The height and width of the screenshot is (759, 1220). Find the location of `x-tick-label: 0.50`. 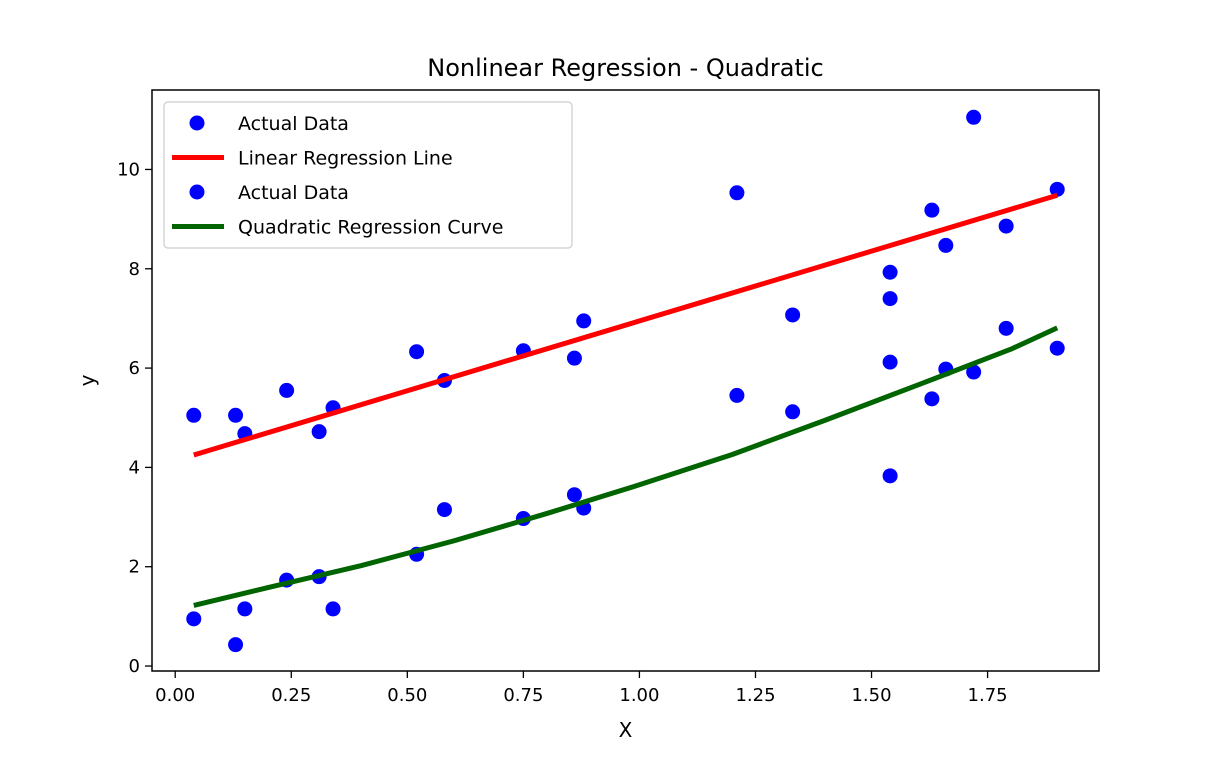

x-tick-label: 0.50 is located at coordinates (407, 695).